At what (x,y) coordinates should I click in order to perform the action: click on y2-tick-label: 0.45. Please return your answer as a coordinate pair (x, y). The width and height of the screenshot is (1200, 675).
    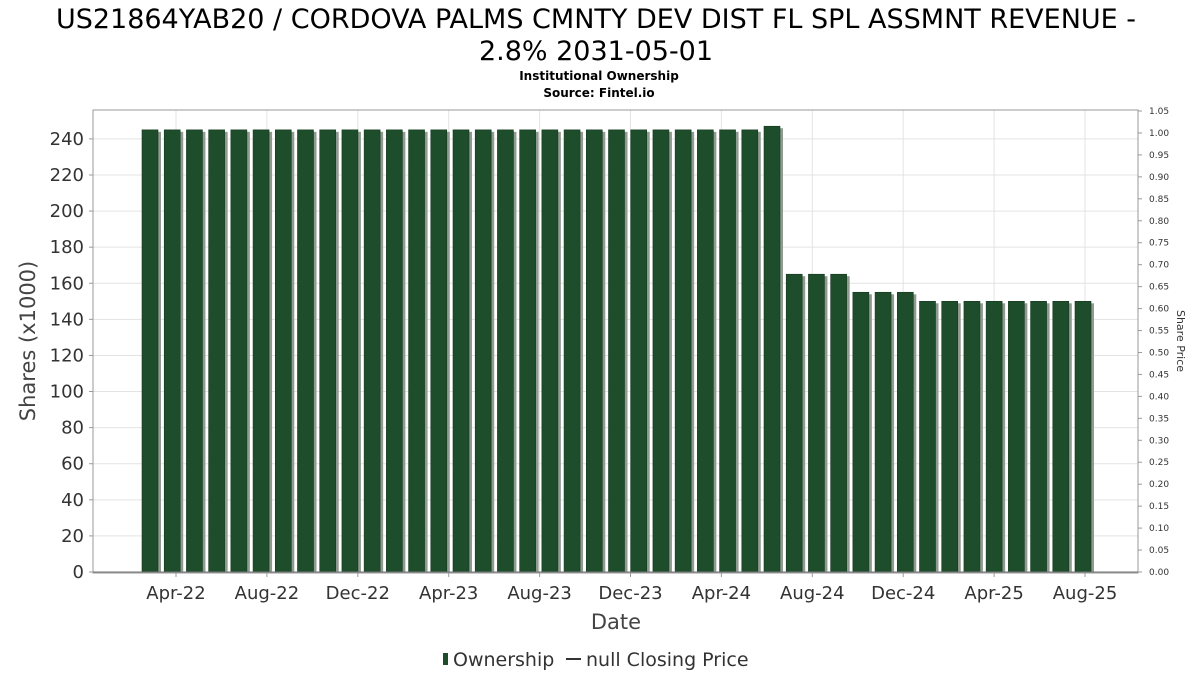
    Looking at the image, I should click on (1159, 375).